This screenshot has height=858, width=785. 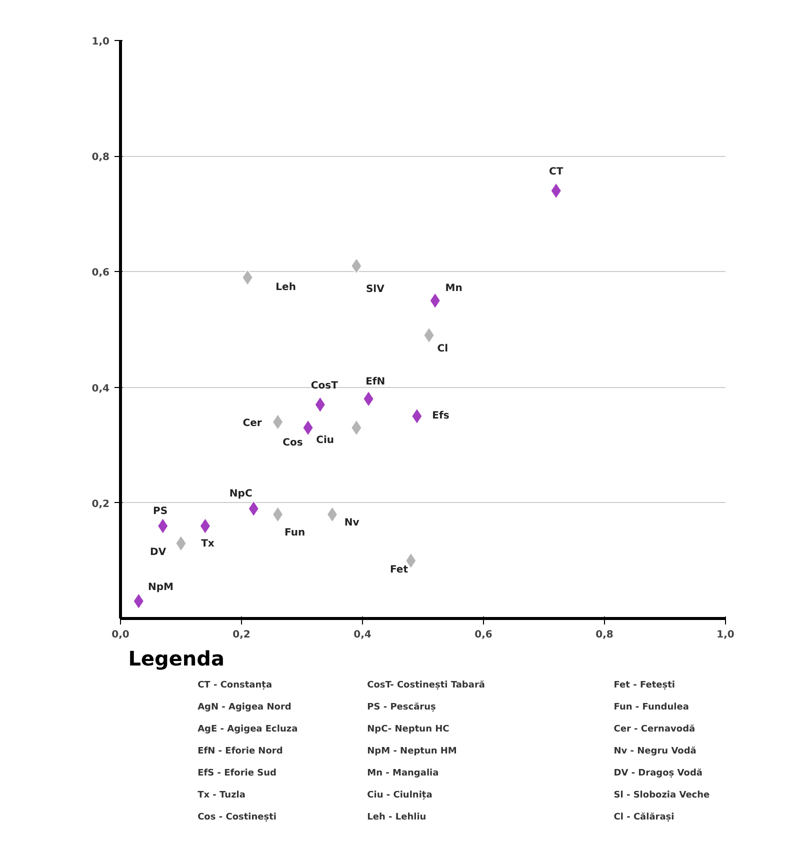 I want to click on text: Legenda, so click(x=176, y=658).